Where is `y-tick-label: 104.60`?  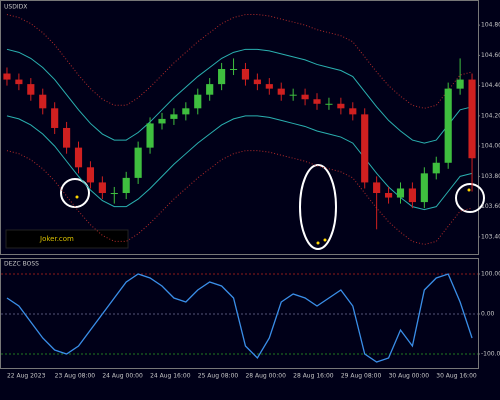 y-tick-label: 104.60 is located at coordinates (490, 55).